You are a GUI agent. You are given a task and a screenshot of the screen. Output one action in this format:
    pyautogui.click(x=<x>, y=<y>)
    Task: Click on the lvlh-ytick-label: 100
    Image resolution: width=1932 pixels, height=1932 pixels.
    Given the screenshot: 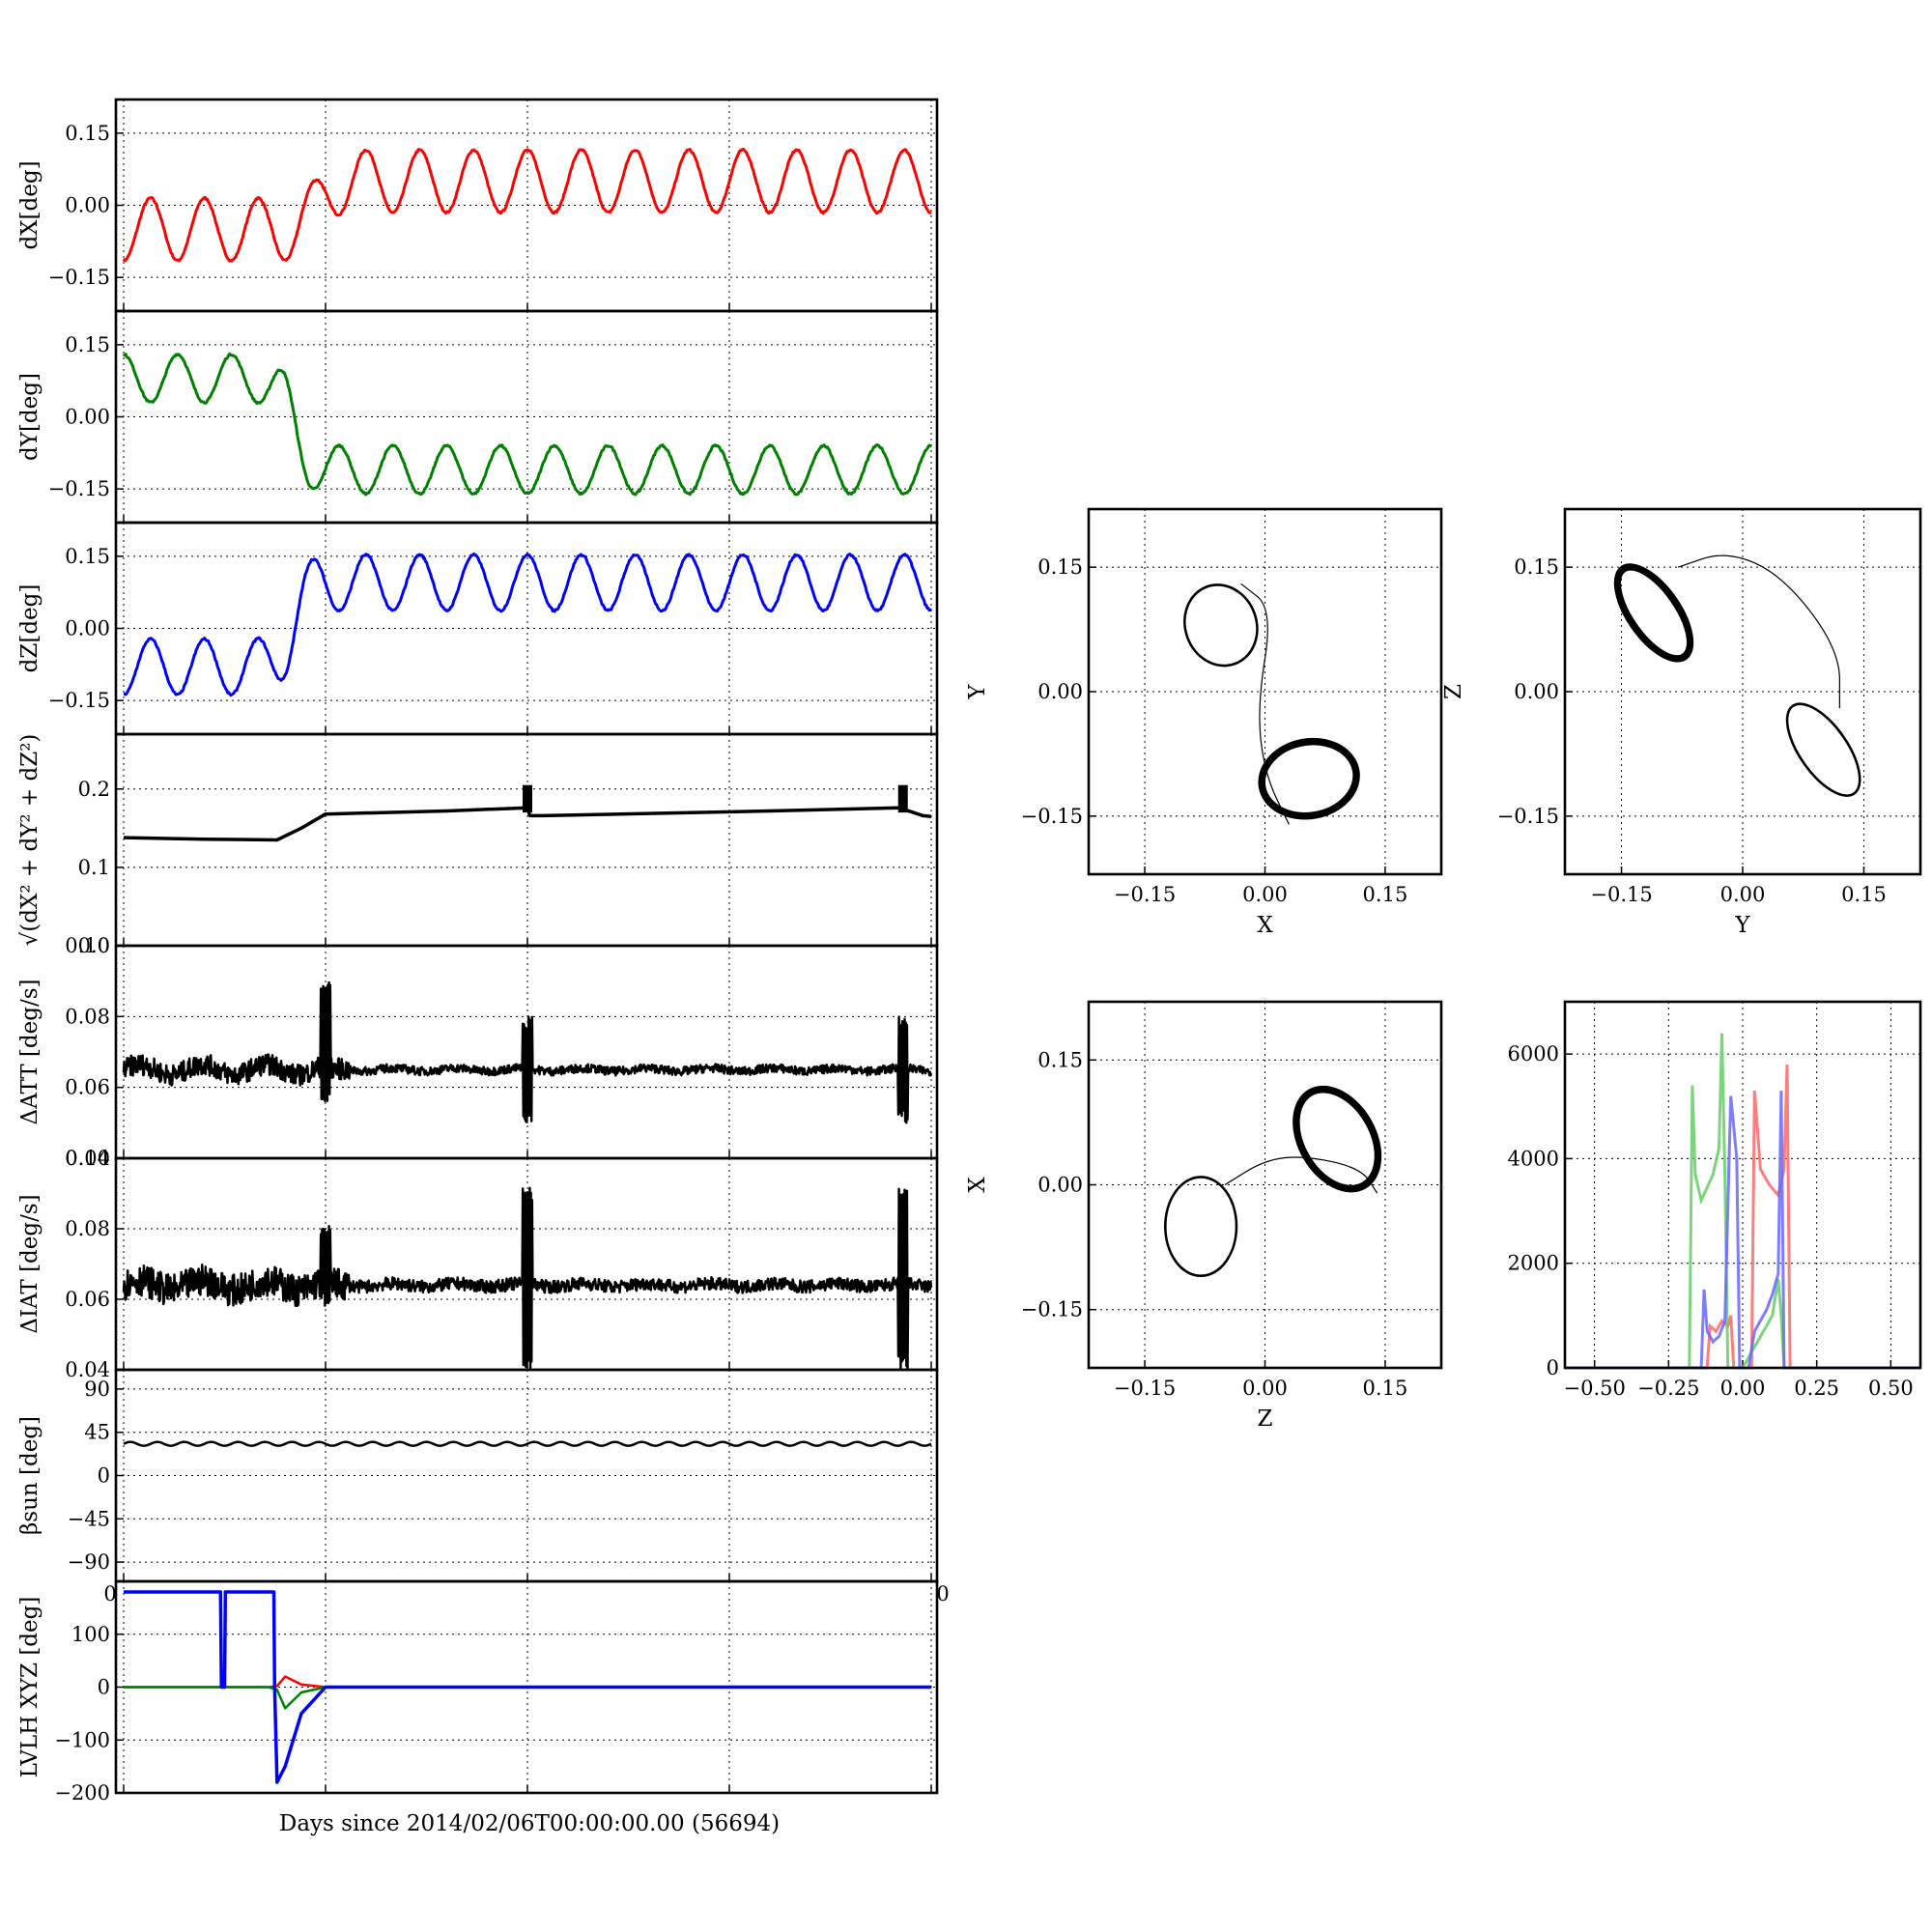 What is the action you would take?
    pyautogui.click(x=90, y=1634)
    